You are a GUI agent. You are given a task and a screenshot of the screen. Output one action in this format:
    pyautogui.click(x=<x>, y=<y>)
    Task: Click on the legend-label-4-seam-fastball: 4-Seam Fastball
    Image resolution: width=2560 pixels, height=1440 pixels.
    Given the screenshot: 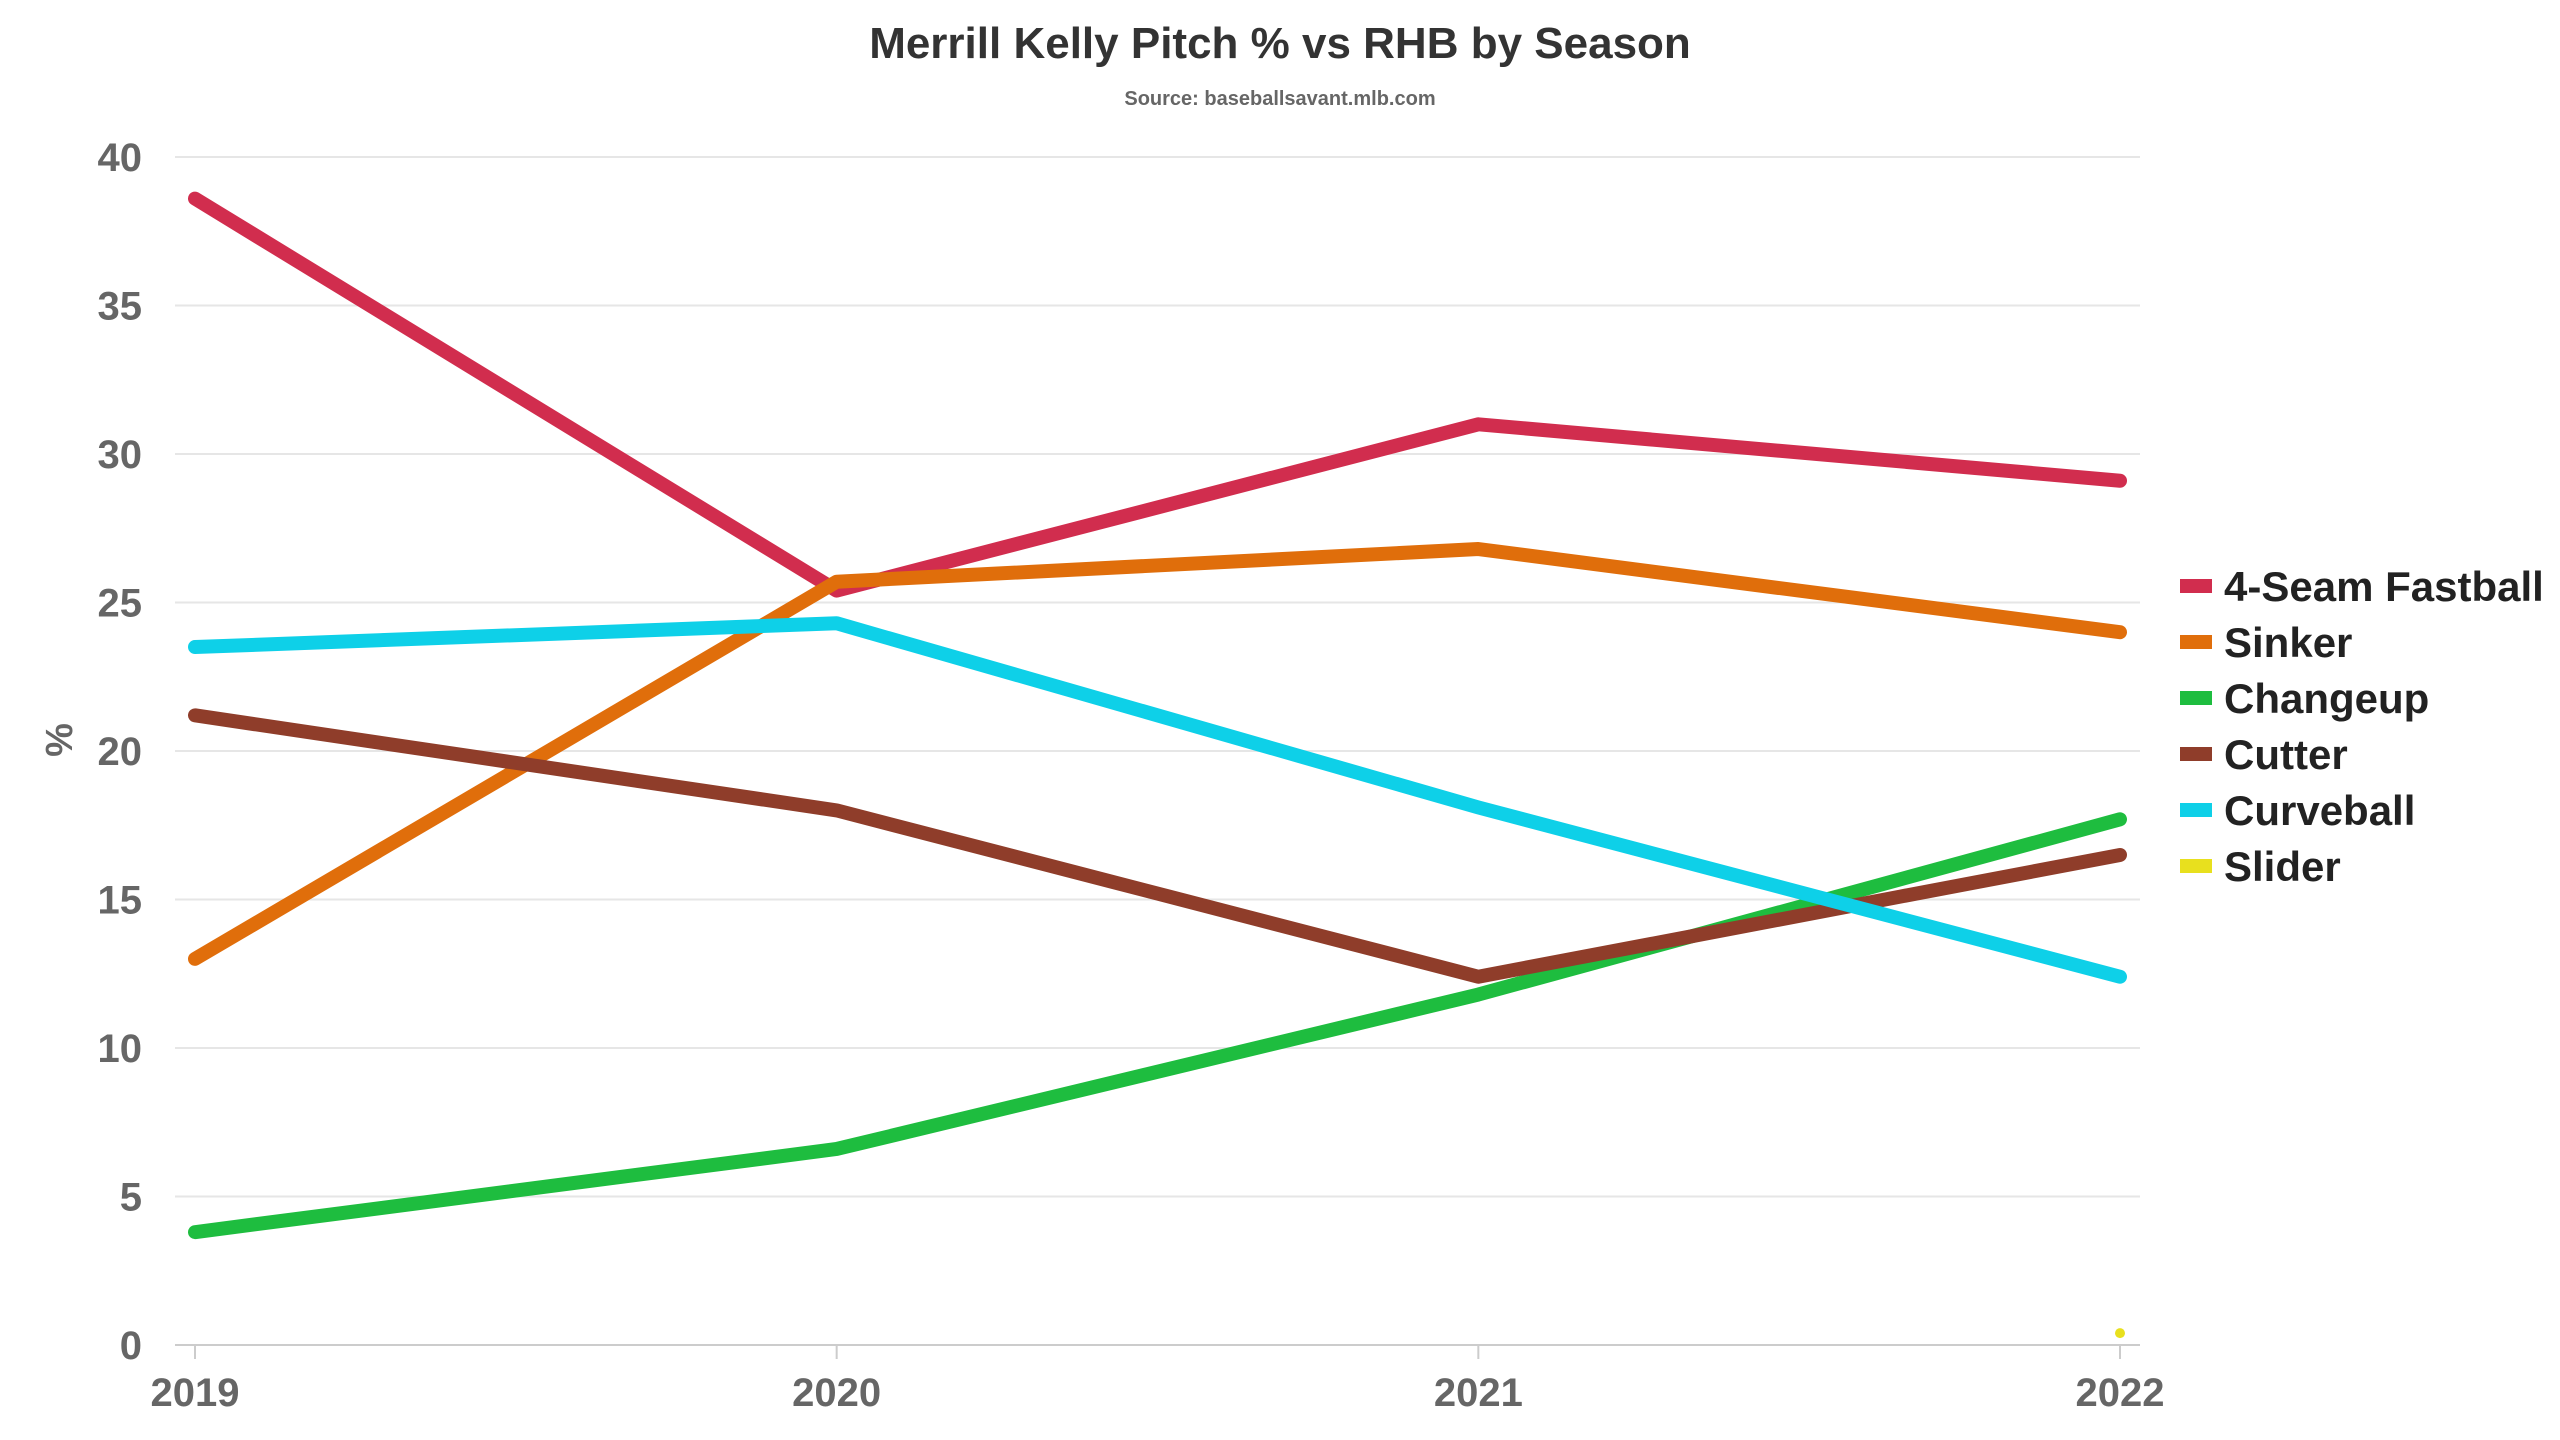 What is the action you would take?
    pyautogui.click(x=2384, y=586)
    